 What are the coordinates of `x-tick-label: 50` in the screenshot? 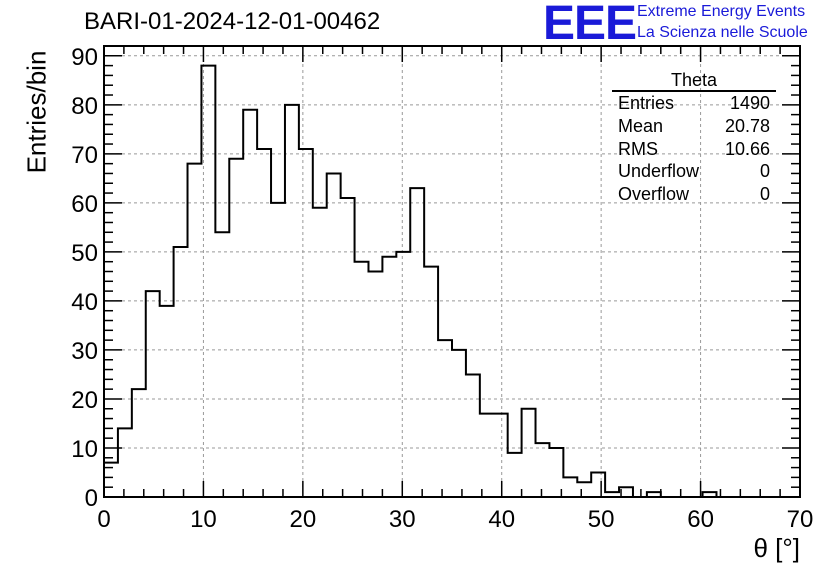 It's located at (601, 519).